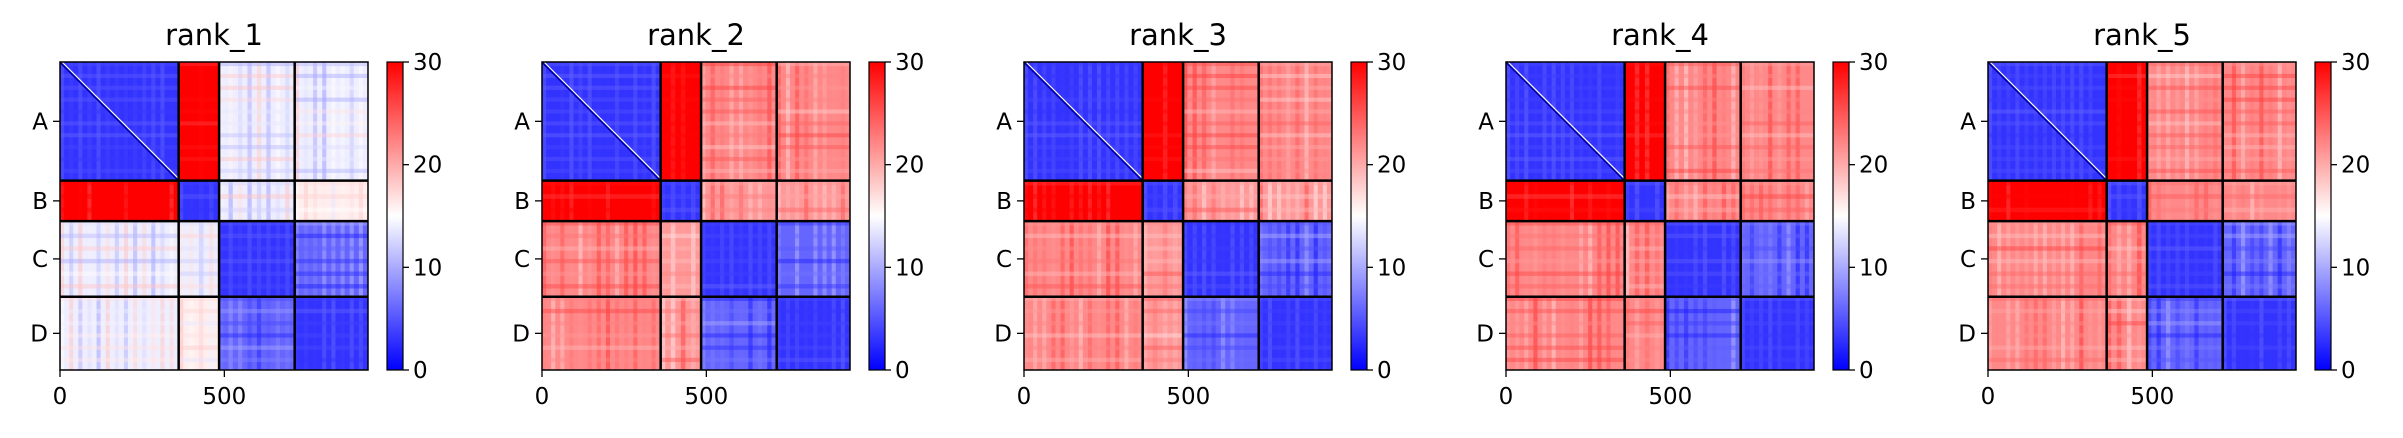 The height and width of the screenshot is (438, 2403). I want to click on axes-frame, so click(1660, 216).